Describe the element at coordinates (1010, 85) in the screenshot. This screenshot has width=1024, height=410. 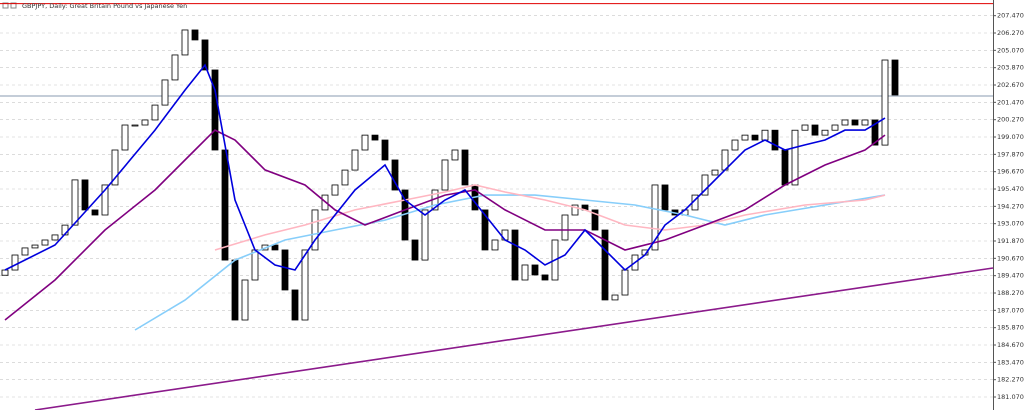
I see `y-tick-label: 202.670` at that location.